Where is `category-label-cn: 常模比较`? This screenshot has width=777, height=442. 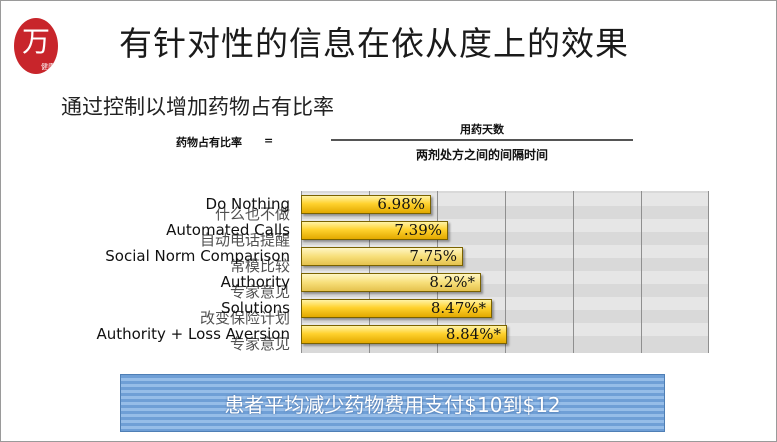
category-label-cn: 常模比较 is located at coordinates (259, 266).